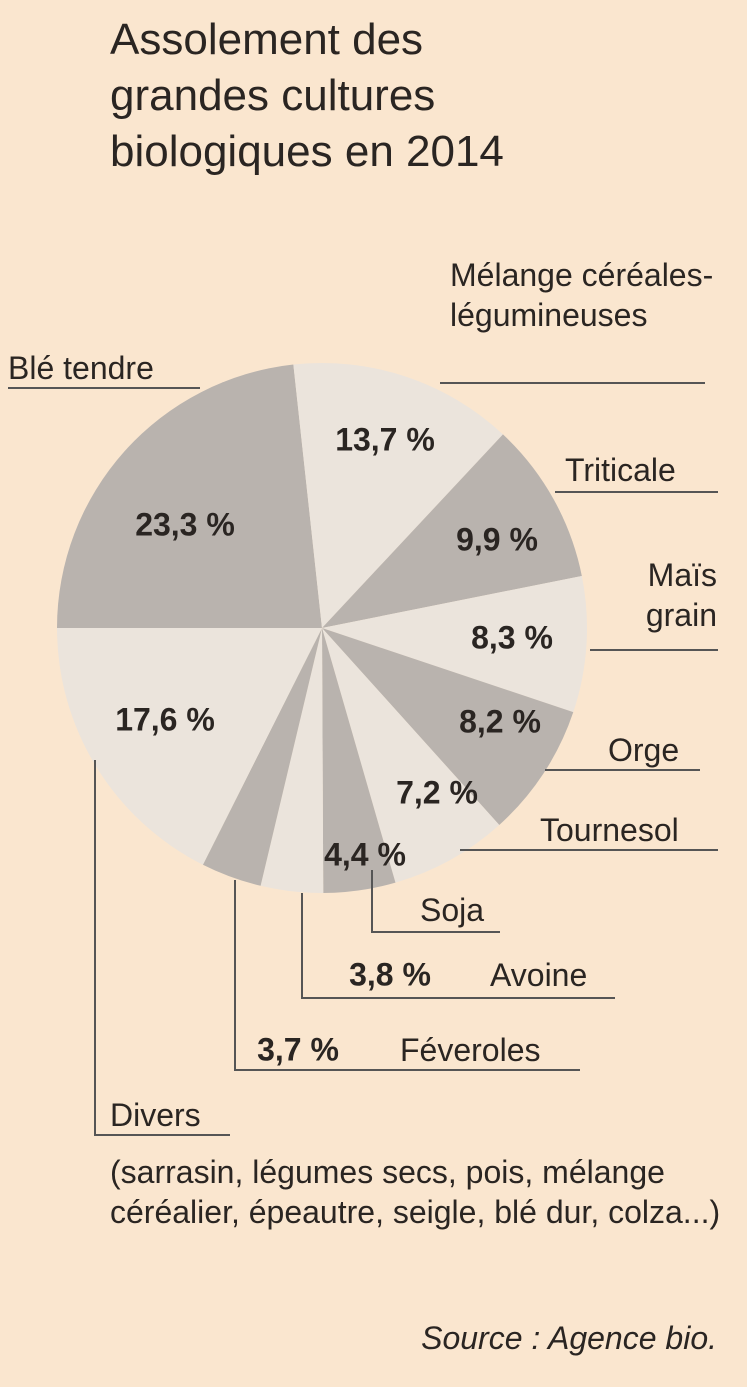 The height and width of the screenshot is (1387, 747). I want to click on category-label: Tournesol, so click(609, 830).